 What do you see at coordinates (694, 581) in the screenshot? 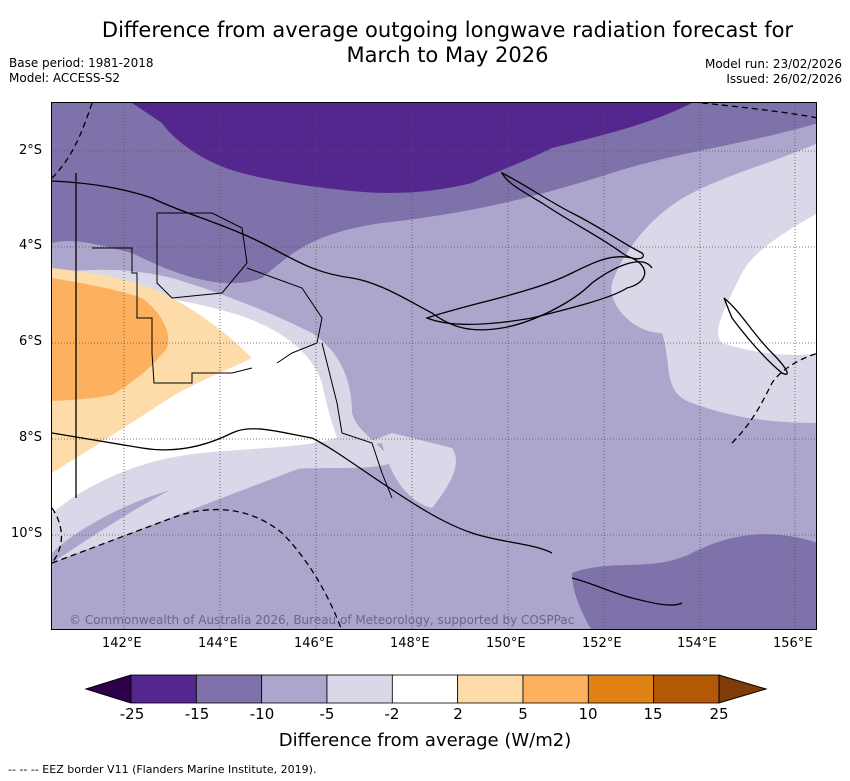
I see `anomaly-band-minus15-minus10-southeast` at bounding box center [694, 581].